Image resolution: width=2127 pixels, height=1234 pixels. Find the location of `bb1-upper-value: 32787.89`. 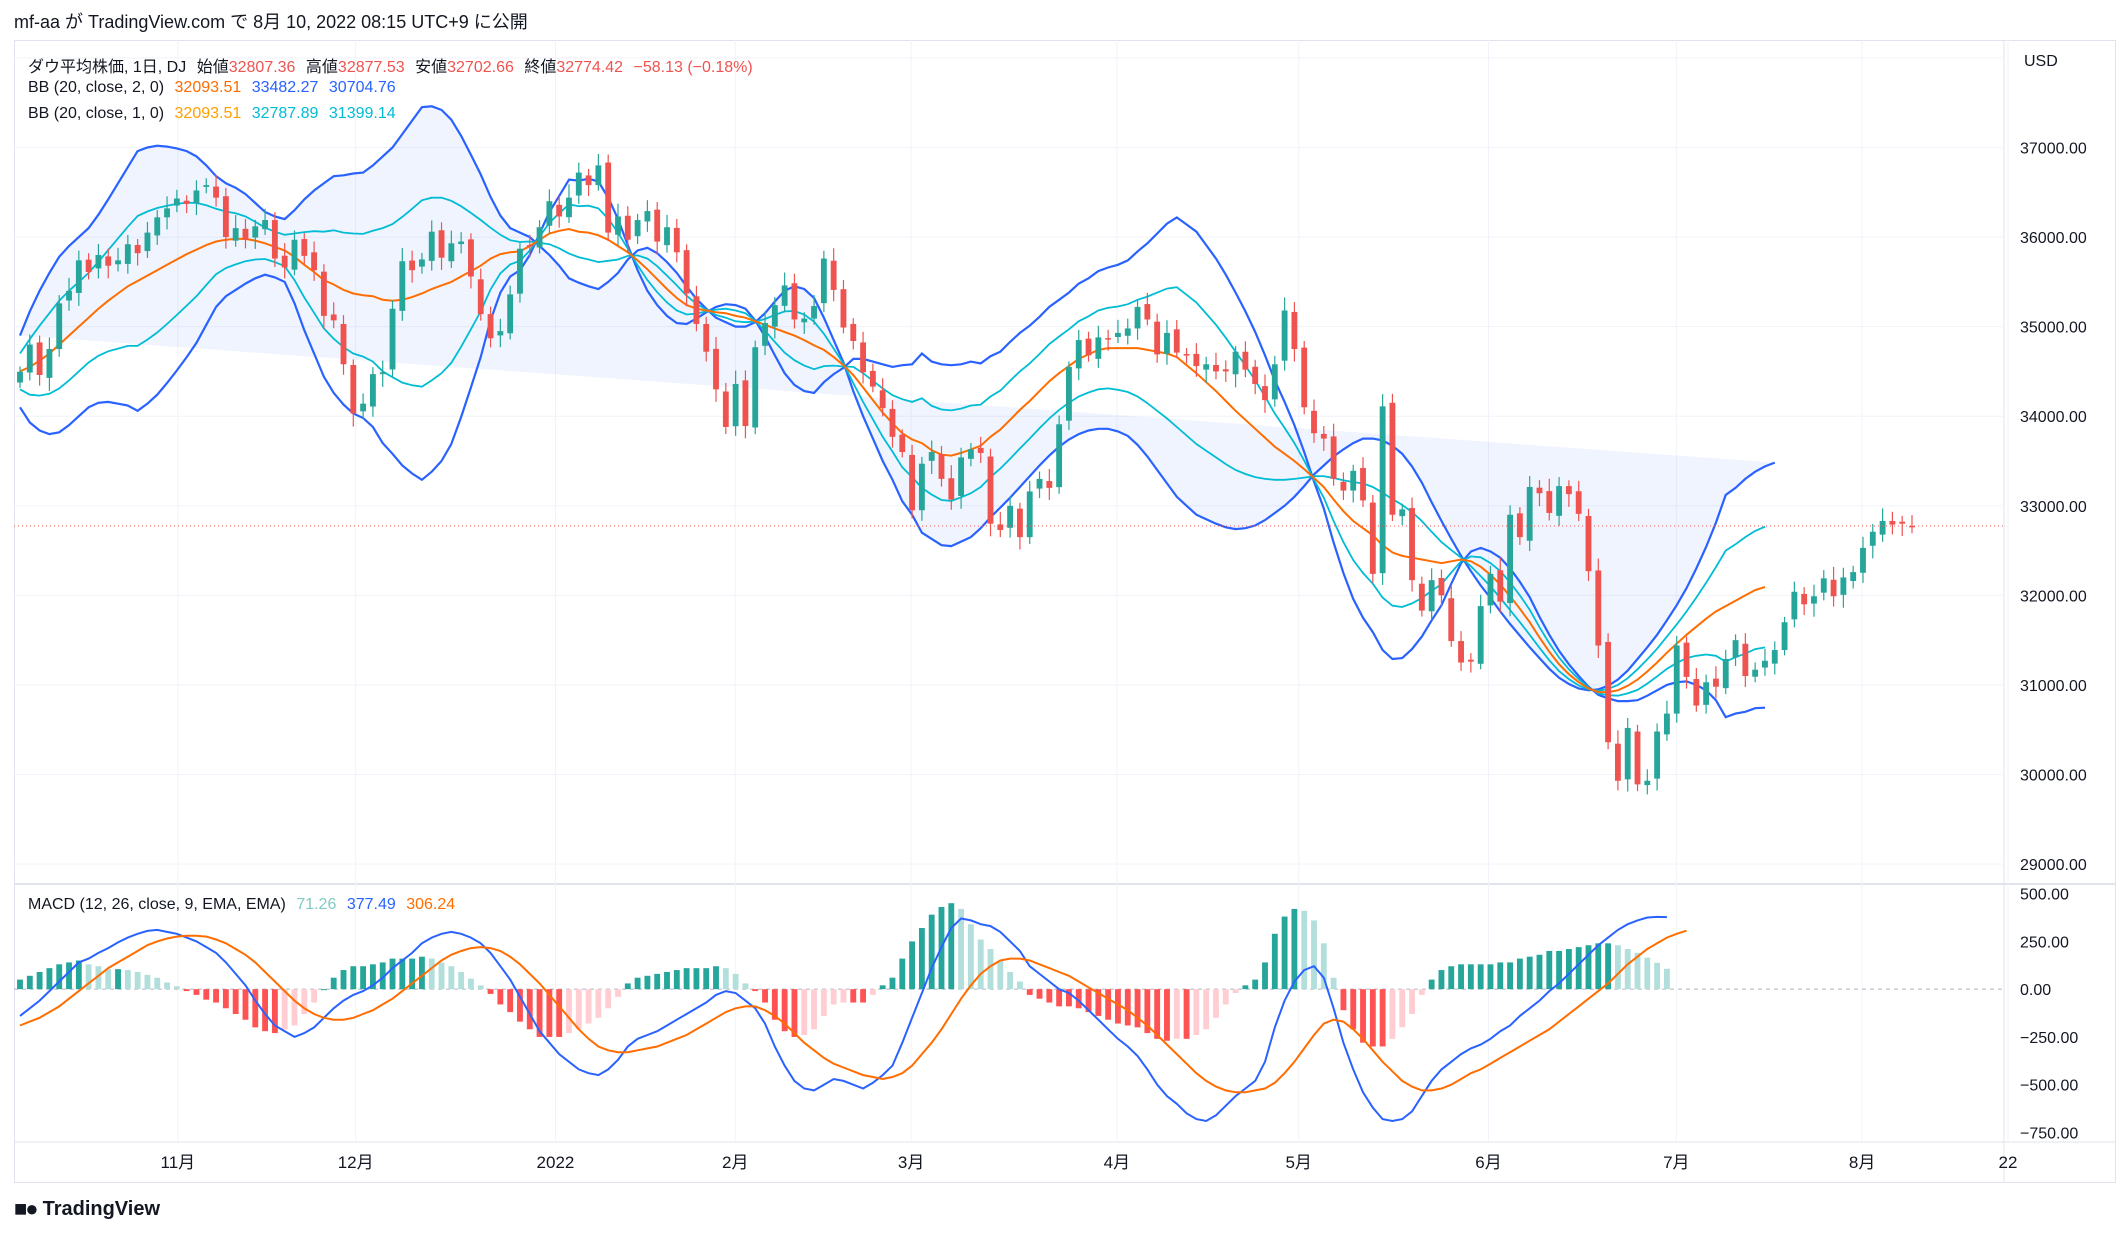

bb1-upper-value: 32787.89 is located at coordinates (285, 113).